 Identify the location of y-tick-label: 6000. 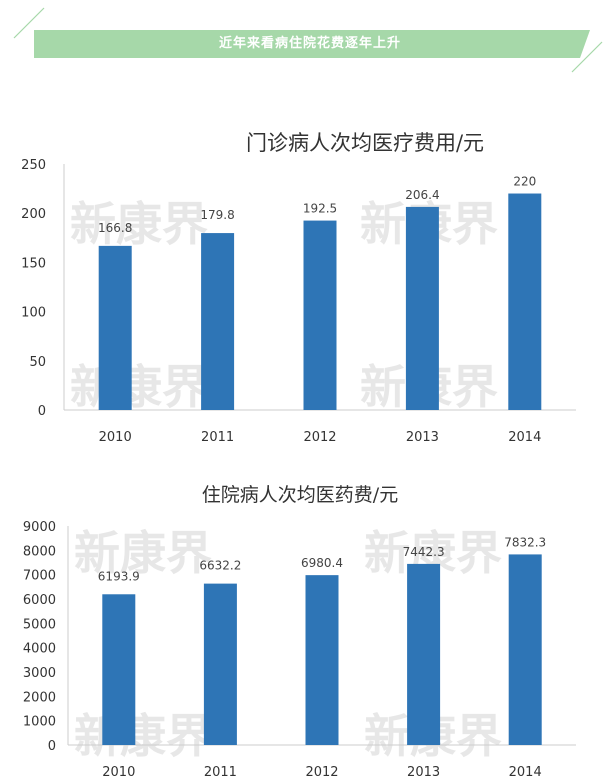
(39, 600).